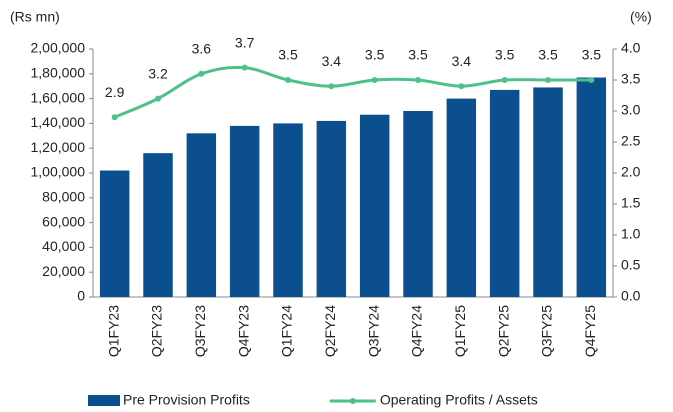  What do you see at coordinates (58, 122) in the screenshot?
I see `y-tick-label: 1,40,000` at bounding box center [58, 122].